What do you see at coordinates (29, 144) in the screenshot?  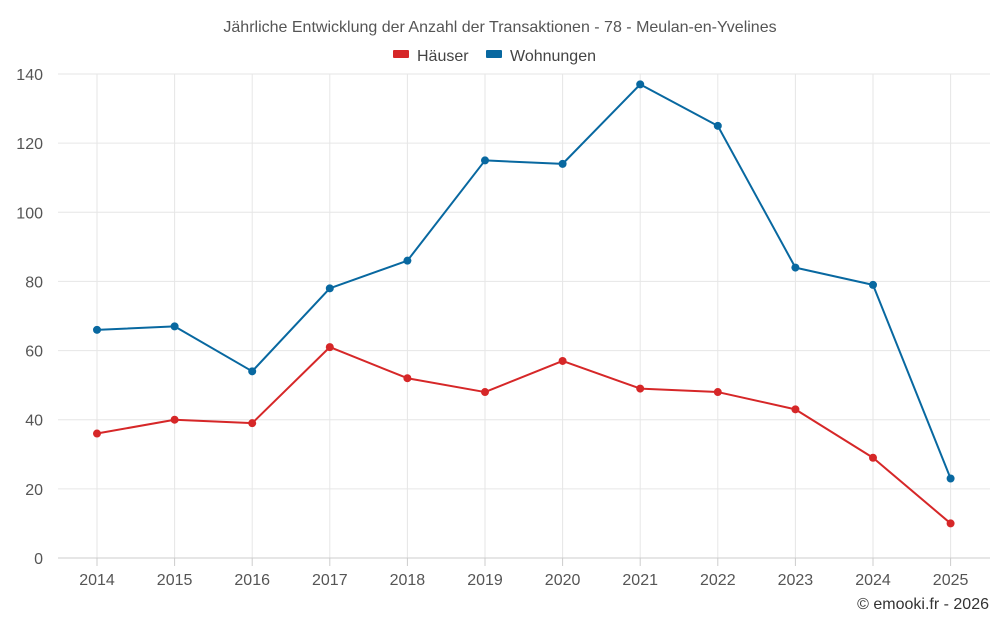 I see `y-tick-label: 120` at bounding box center [29, 144].